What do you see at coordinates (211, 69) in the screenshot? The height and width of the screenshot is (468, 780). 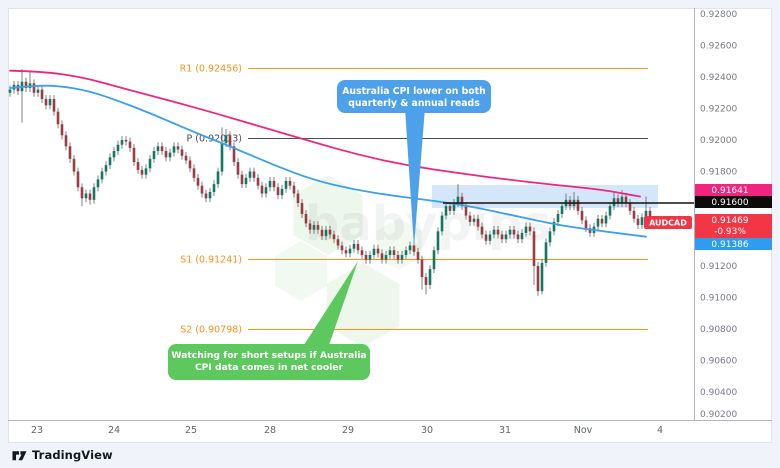 I see `r1-level-label: R1 (0.92456)` at bounding box center [211, 69].